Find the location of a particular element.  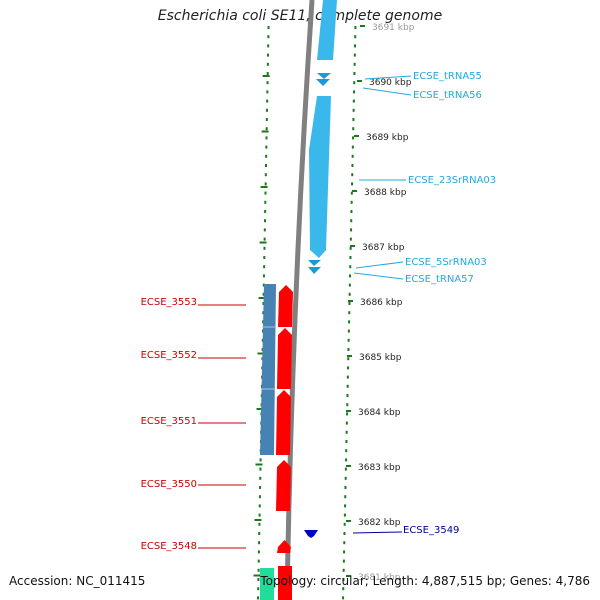

map-title: Escherichia coli SE11, complete genome is located at coordinates (300, 16).